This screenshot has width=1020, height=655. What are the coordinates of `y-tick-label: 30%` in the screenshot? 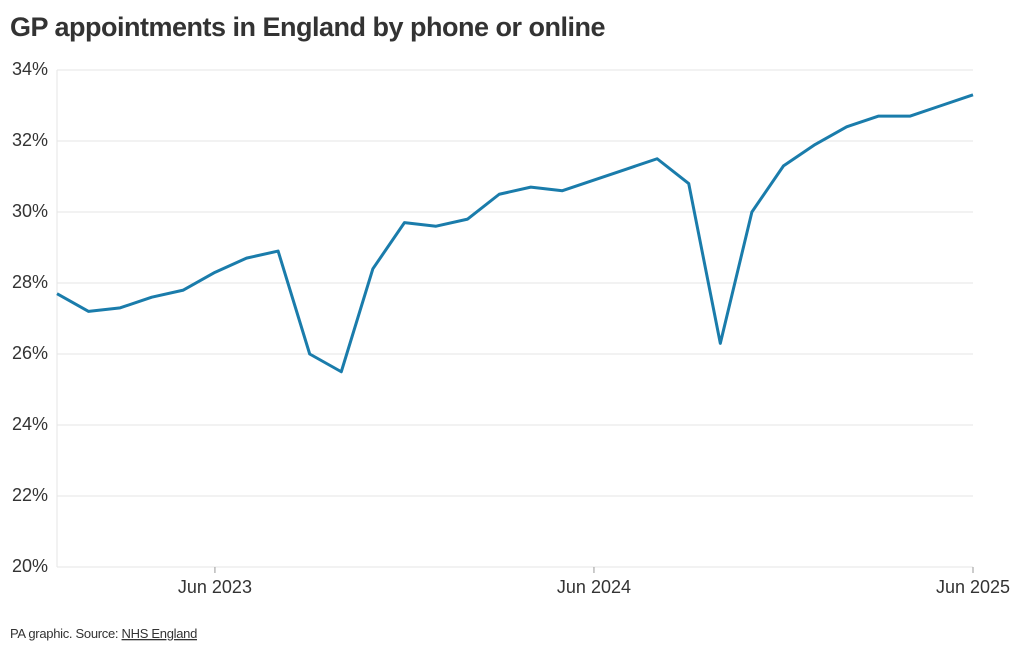 It's located at (30, 211).